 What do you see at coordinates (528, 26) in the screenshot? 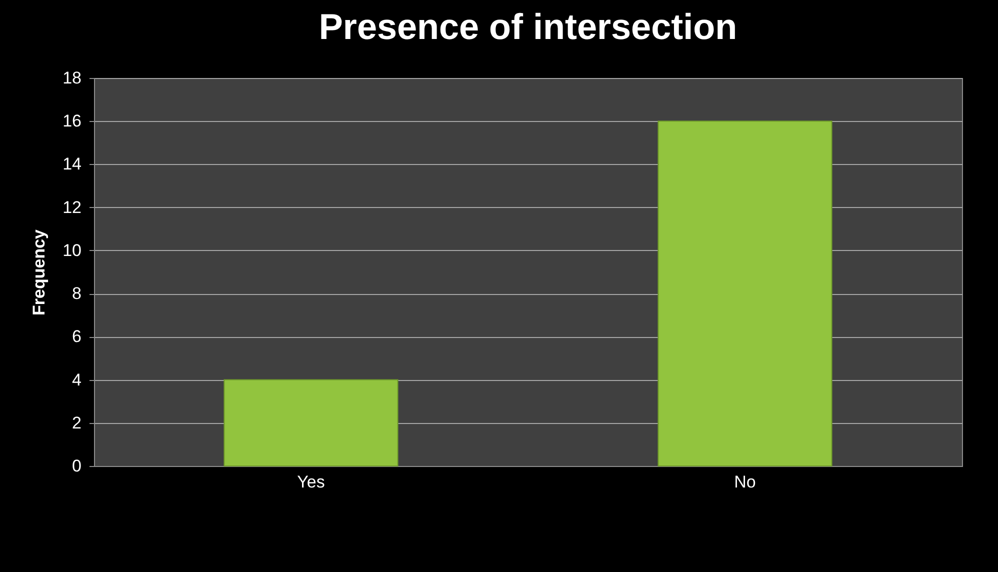
I see `chart-title: Presence of intersection` at bounding box center [528, 26].